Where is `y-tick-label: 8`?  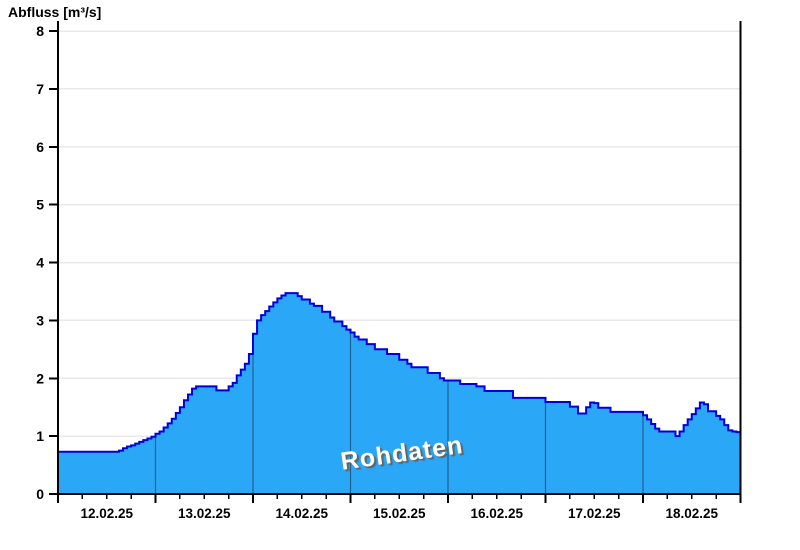
y-tick-label: 8 is located at coordinates (40, 31).